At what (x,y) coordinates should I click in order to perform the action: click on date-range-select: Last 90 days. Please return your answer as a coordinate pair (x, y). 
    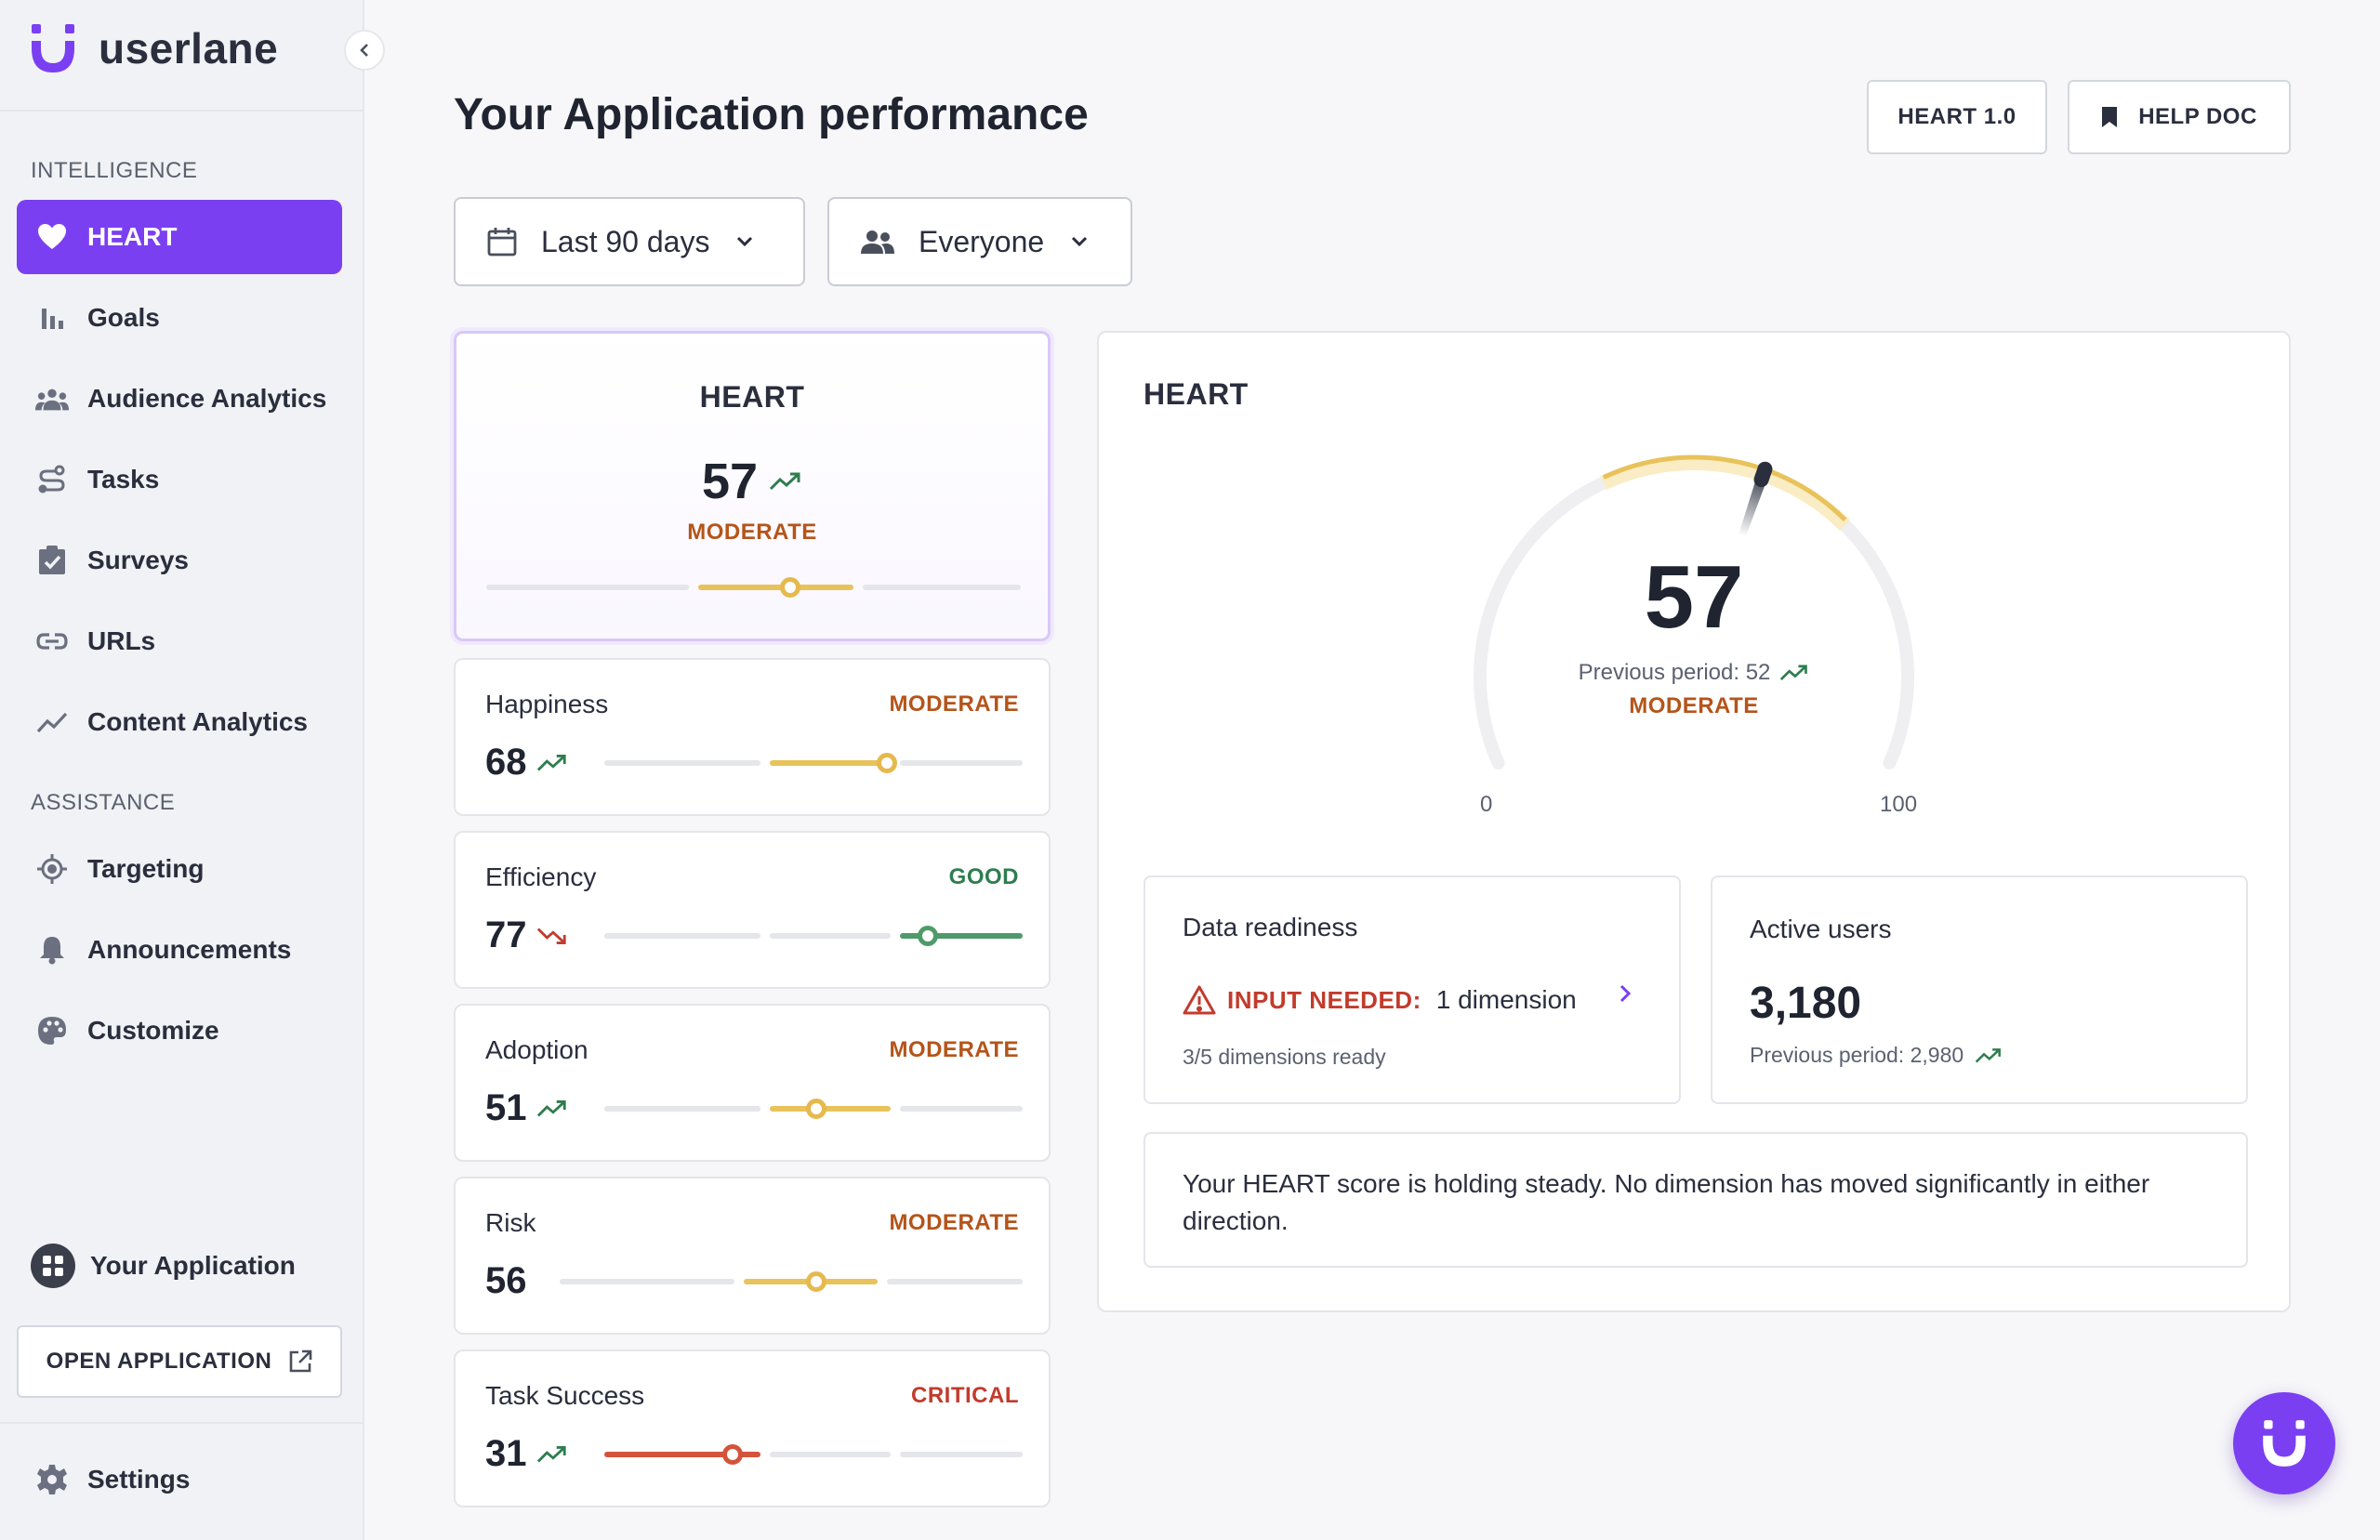
    Looking at the image, I should click on (629, 242).